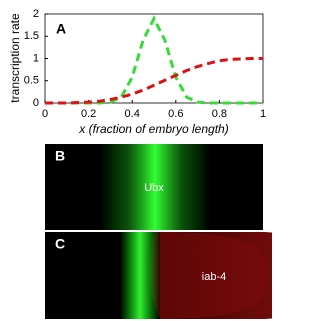 The image size is (320, 321). Describe the element at coordinates (15, 58) in the screenshot. I see `y-axis-label: transcription rate` at that location.